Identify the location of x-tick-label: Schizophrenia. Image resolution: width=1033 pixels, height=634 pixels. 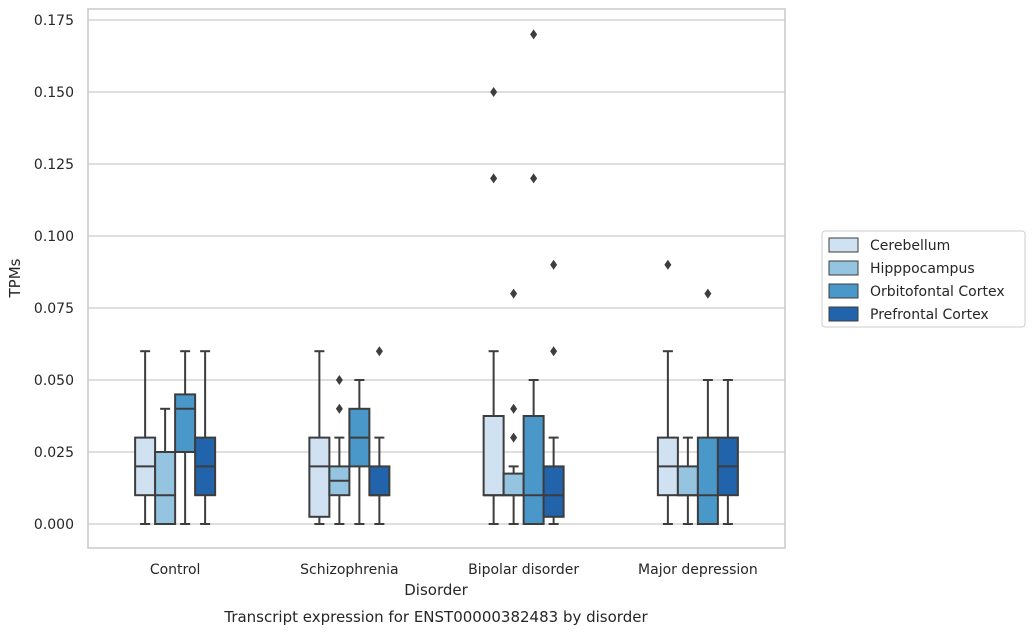
(349, 570).